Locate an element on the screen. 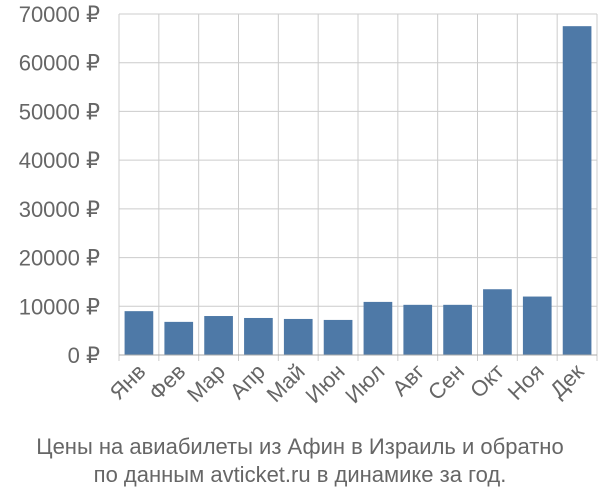 The height and width of the screenshot is (500, 600). x-tick-label: Мар is located at coordinates (206, 383).